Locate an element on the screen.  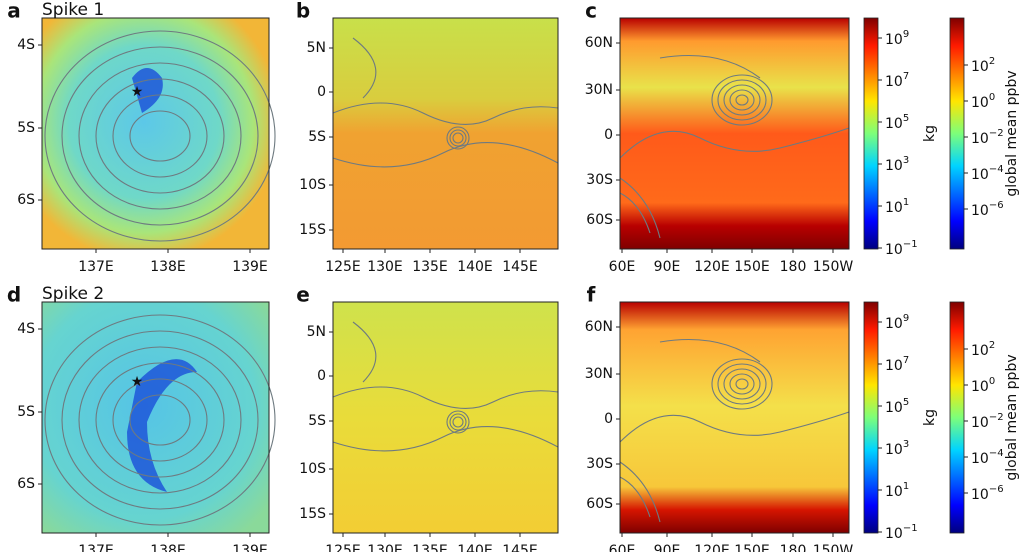
tick-exponent: 1 is located at coordinates (906, 486).